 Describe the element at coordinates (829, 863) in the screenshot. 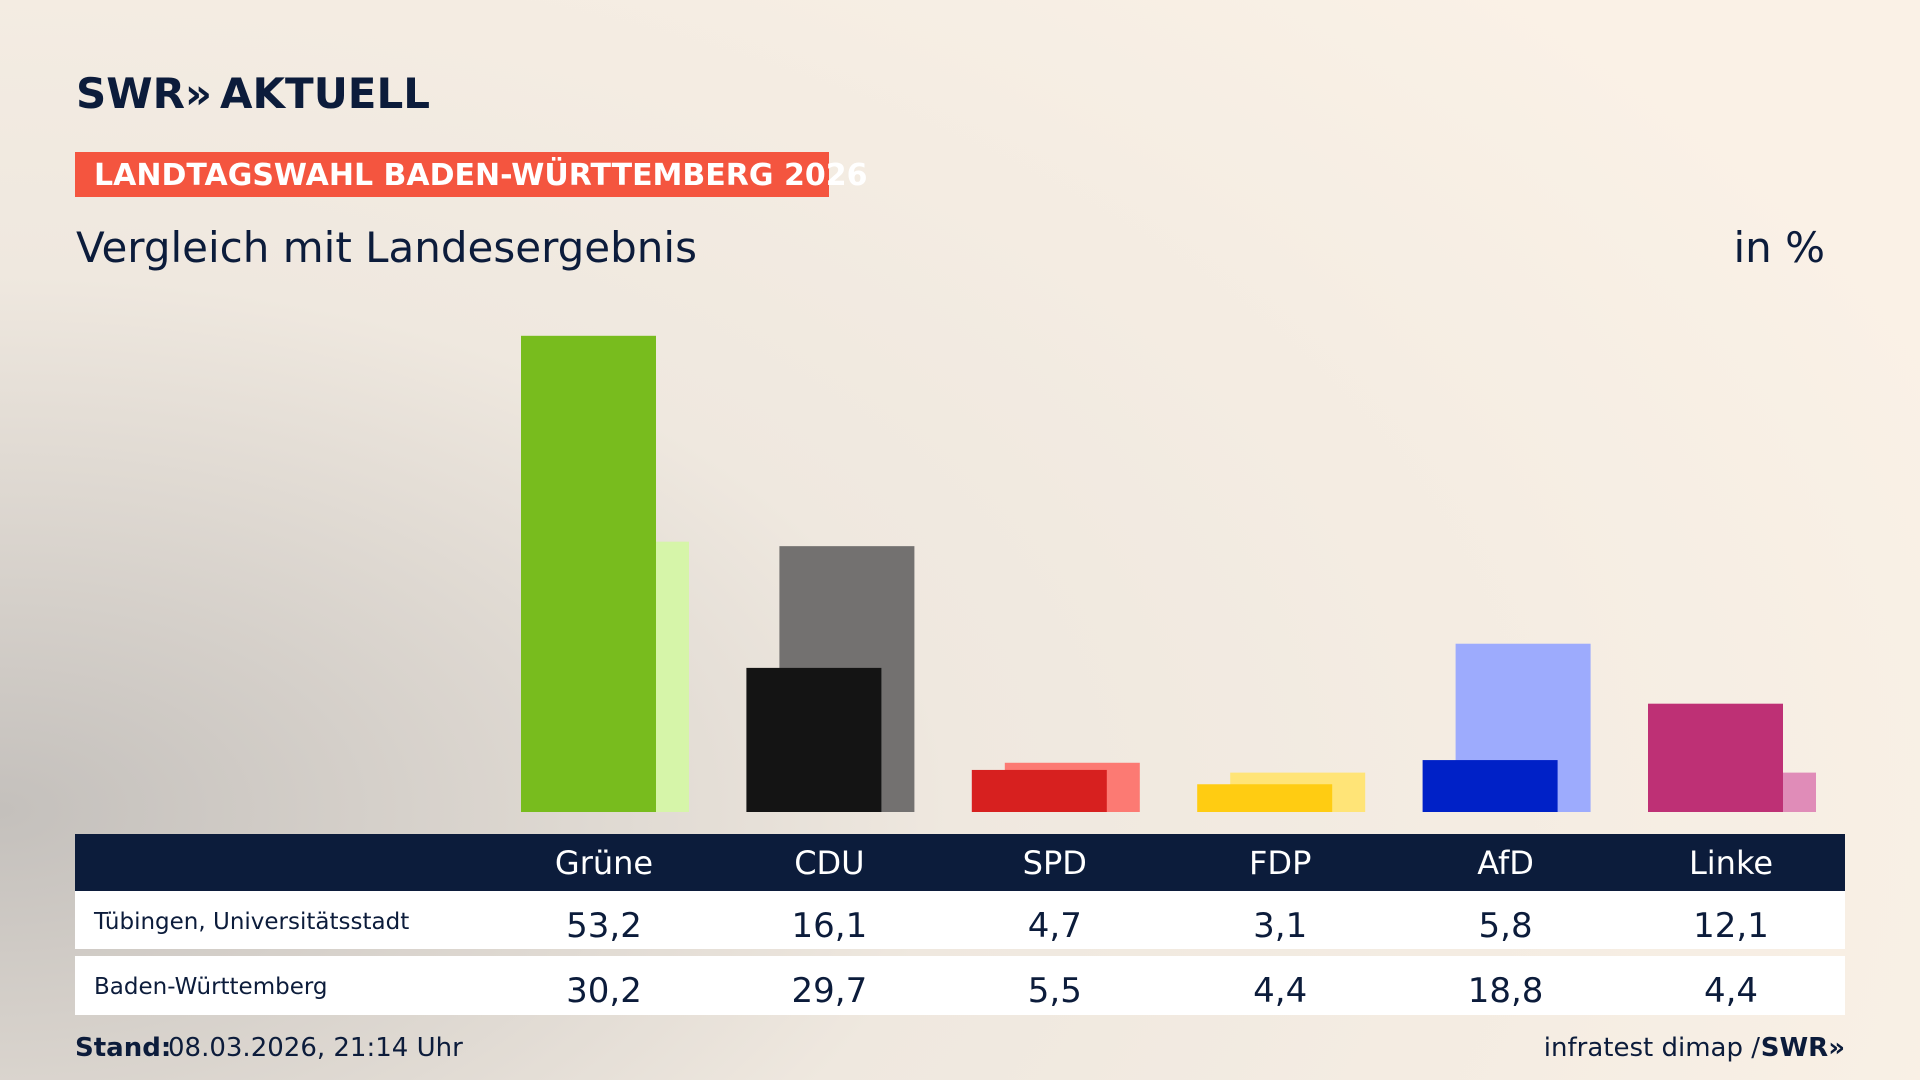

I see `column-header: CDU` at that location.